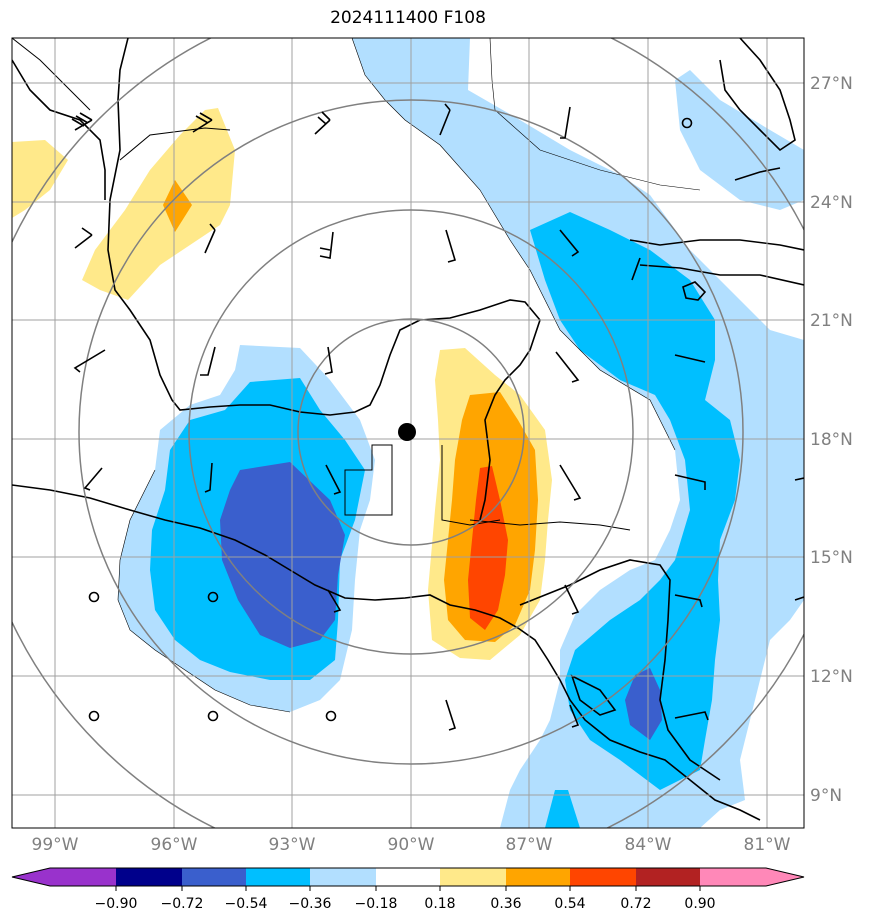 The height and width of the screenshot is (924, 873). Describe the element at coordinates (831, 321) in the screenshot. I see `lat-label: 21°N` at that location.